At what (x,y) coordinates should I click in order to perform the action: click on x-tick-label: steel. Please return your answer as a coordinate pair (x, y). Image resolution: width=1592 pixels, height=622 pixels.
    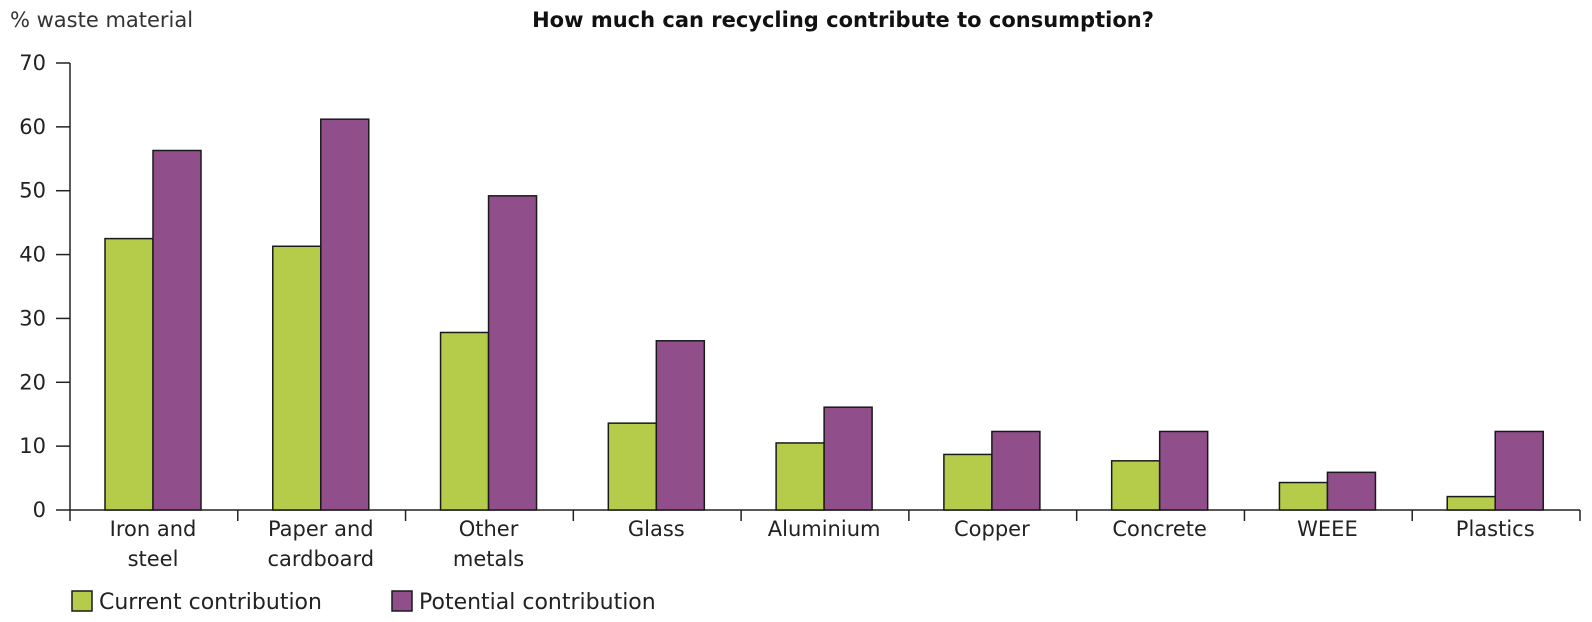
    Looking at the image, I should click on (153, 559).